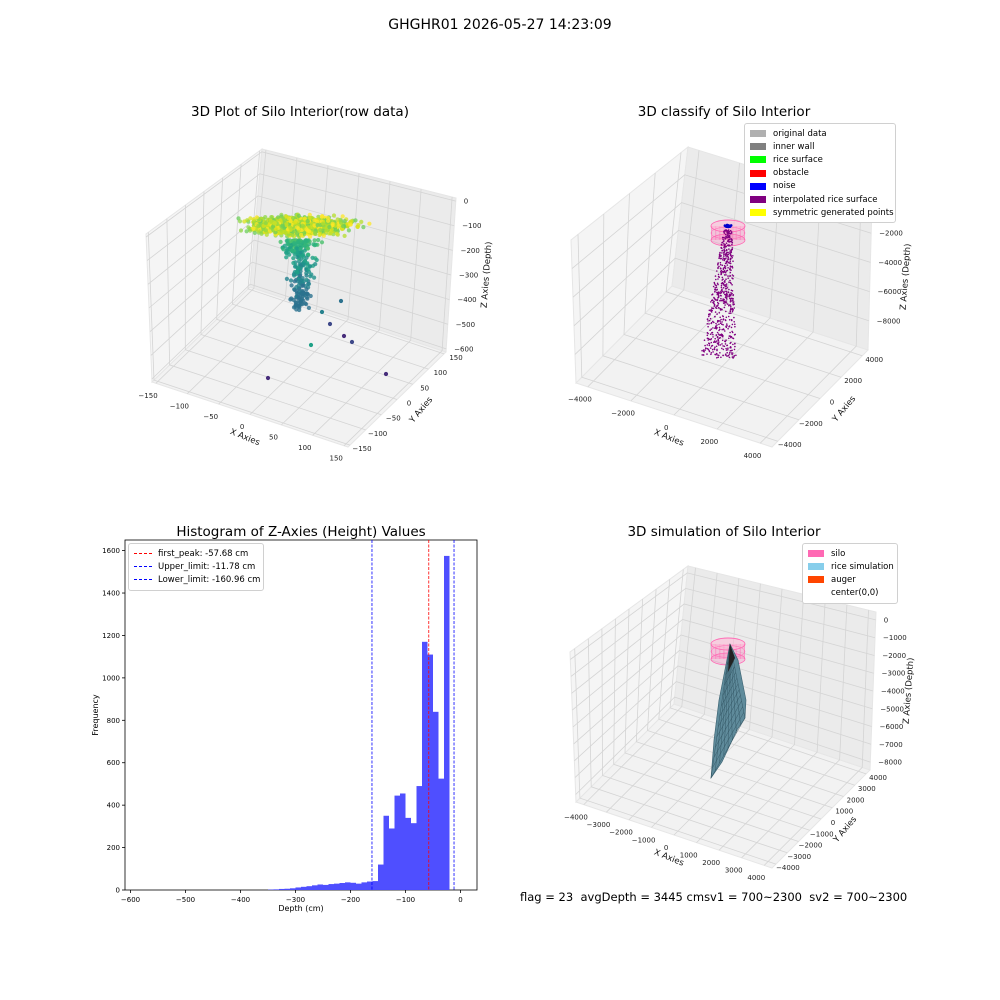 The height and width of the screenshot is (1000, 1000). I want to click on rice-simulation-surface, so click(728, 711).